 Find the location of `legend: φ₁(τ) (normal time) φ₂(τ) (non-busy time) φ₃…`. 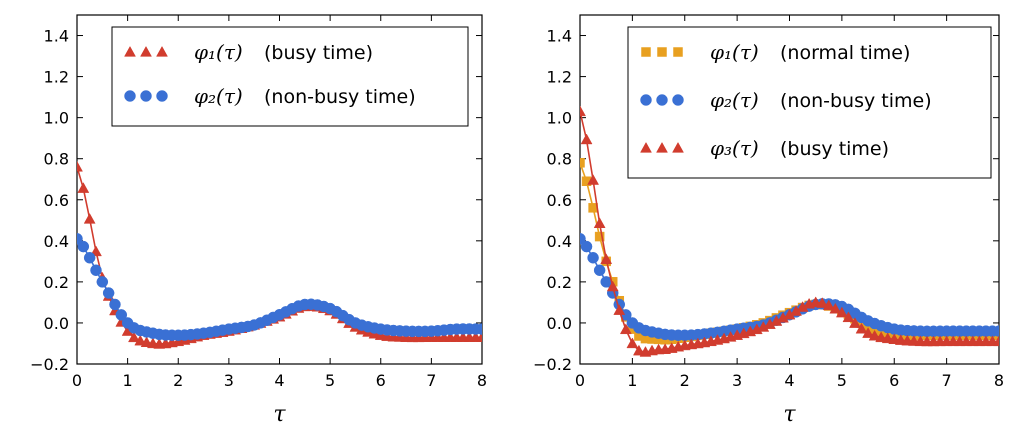

legend: φ₁(τ) (normal time) φ₂(τ) (non-busy time) φ₃… is located at coordinates (809, 102).